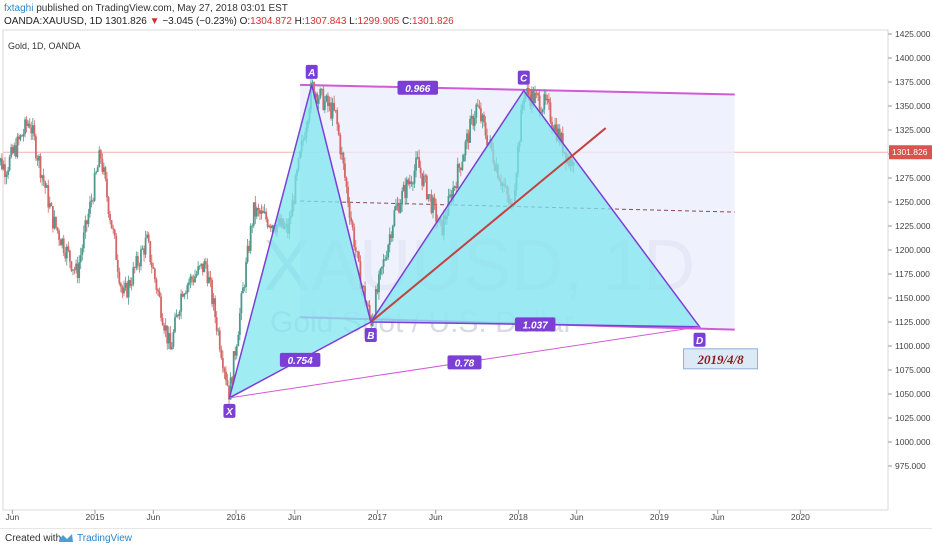  What do you see at coordinates (300, 359) in the screenshot?
I see `ratio-badge` at bounding box center [300, 359].